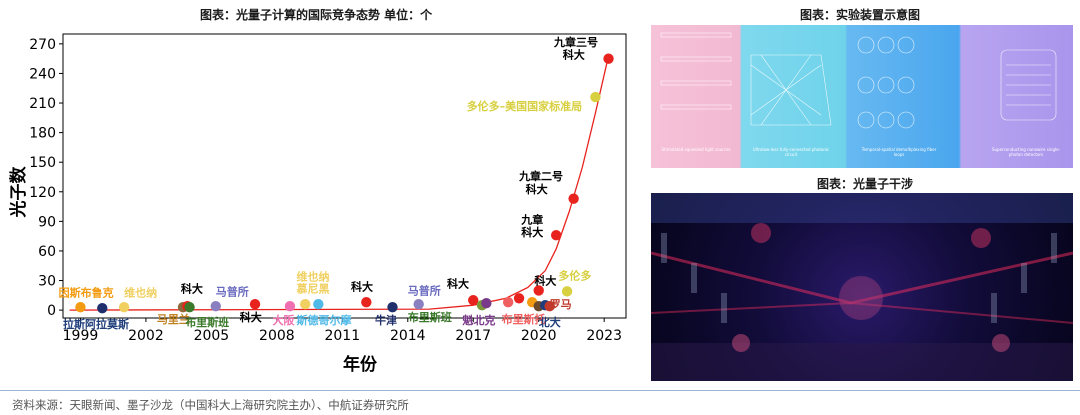 This screenshot has height=415, width=1080. What do you see at coordinates (575, 42) in the screenshot?
I see `point-annotation: 九章三号` at bounding box center [575, 42].